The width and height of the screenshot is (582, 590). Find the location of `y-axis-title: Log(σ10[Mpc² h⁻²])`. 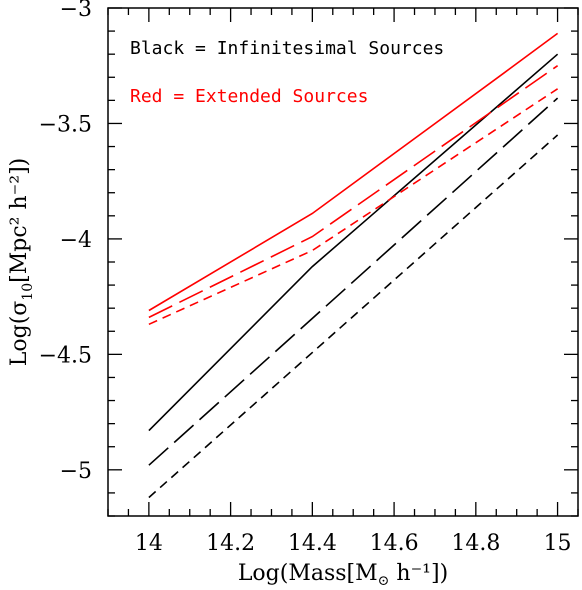

y-axis-title: Log(σ10[Mpc² h⁻²]) is located at coordinates (21, 262).